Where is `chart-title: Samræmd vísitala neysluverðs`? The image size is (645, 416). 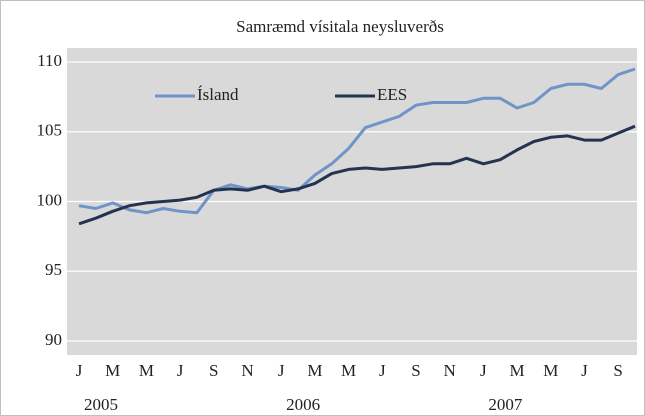 chart-title: Samræmd vísitala neysluverðs is located at coordinates (340, 26).